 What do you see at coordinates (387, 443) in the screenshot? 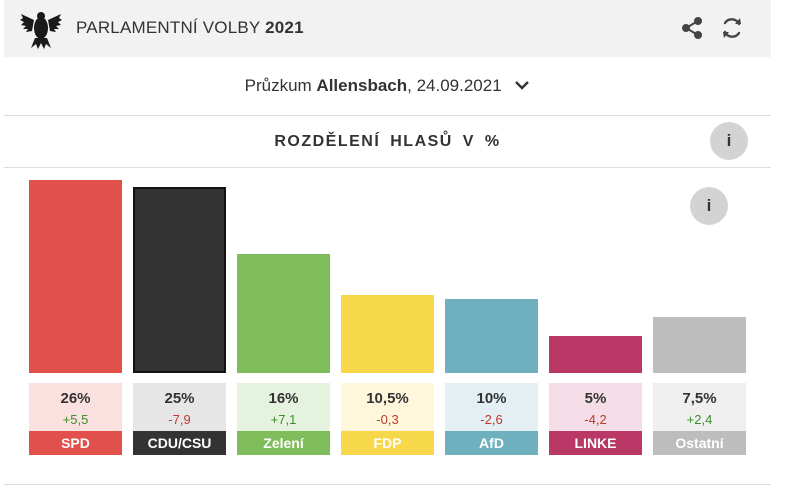
I see `category-label: FDP` at bounding box center [387, 443].